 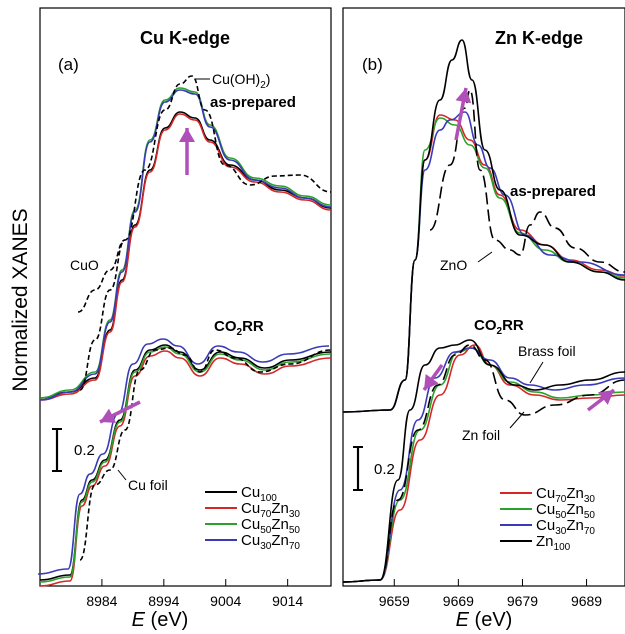 I want to click on co2rr-label-a: CO2RR, so click(x=239, y=328).